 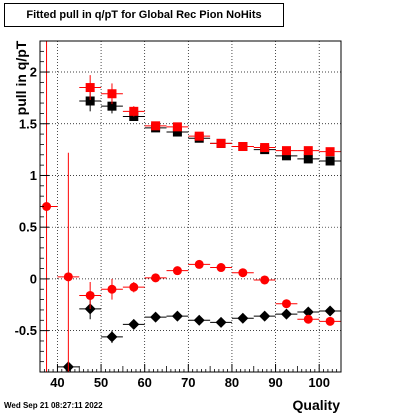 I want to click on y-tick-label: -0.5, so click(x=26, y=330).